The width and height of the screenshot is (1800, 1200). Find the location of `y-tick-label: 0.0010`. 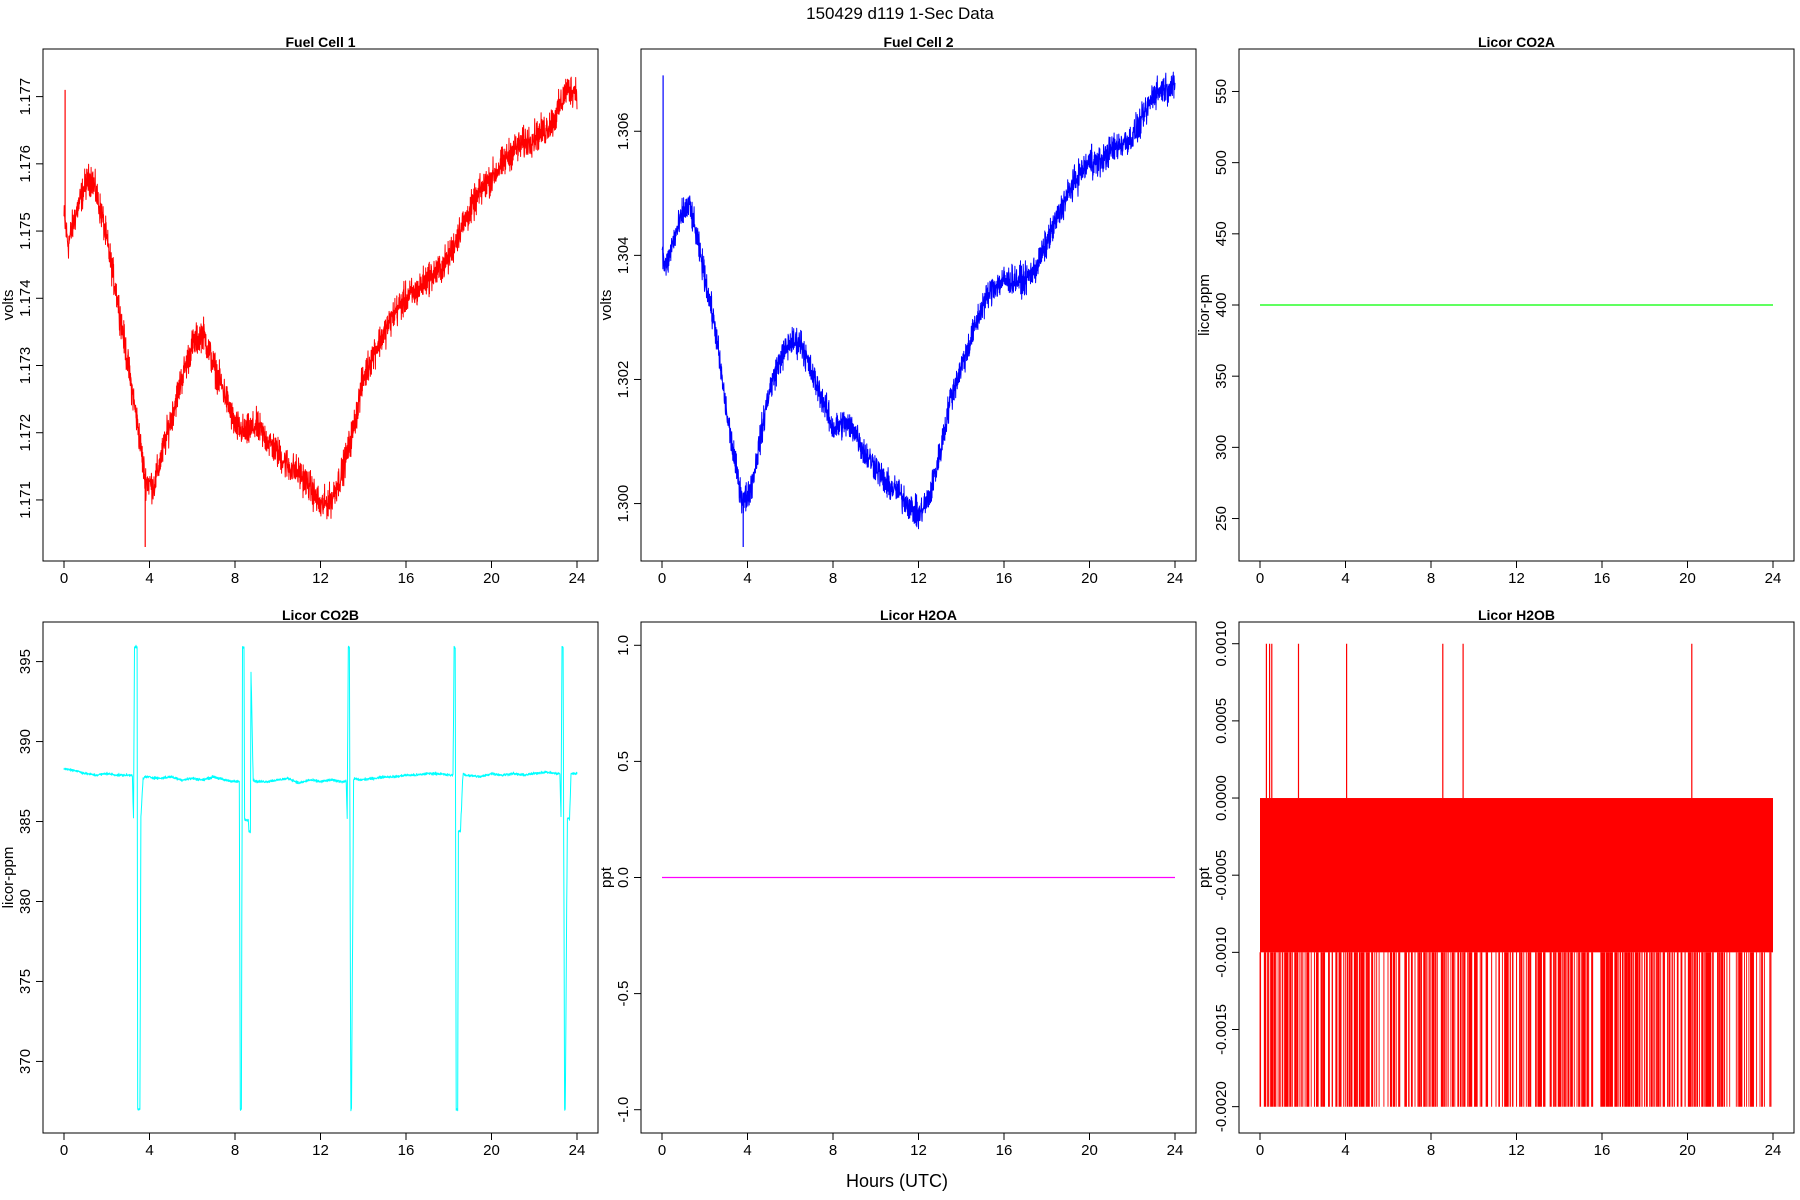

y-tick-label: 0.0010 is located at coordinates (1221, 644).